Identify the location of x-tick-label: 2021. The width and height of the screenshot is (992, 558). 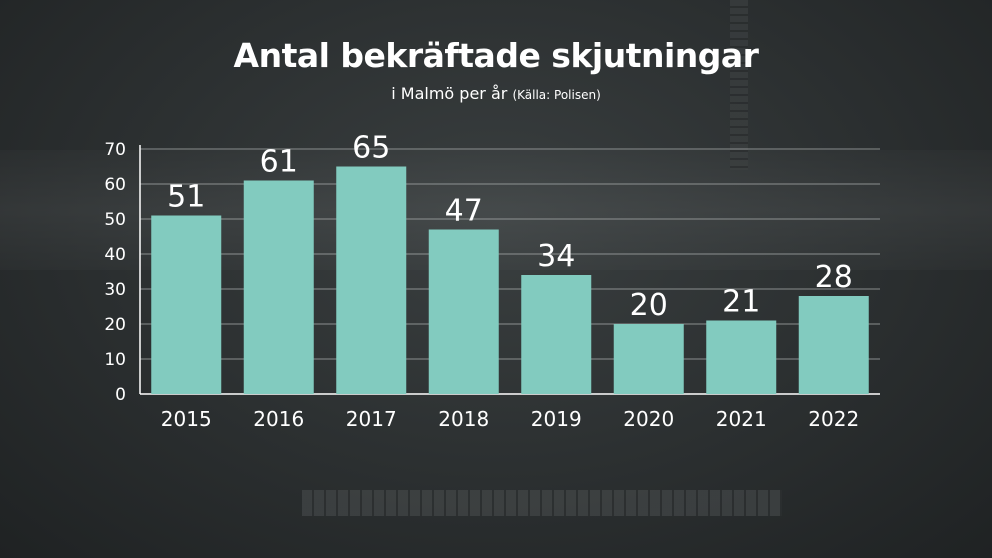
(741, 419).